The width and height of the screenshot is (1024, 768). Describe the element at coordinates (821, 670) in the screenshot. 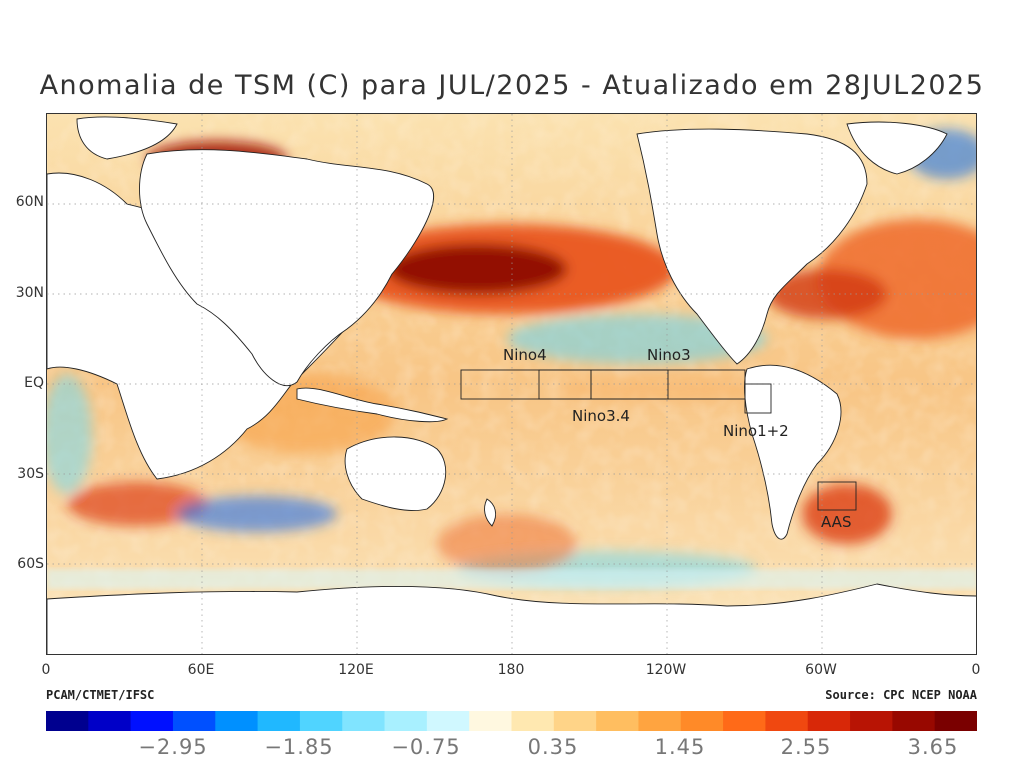

I see `lon-label-60w: 60W` at that location.